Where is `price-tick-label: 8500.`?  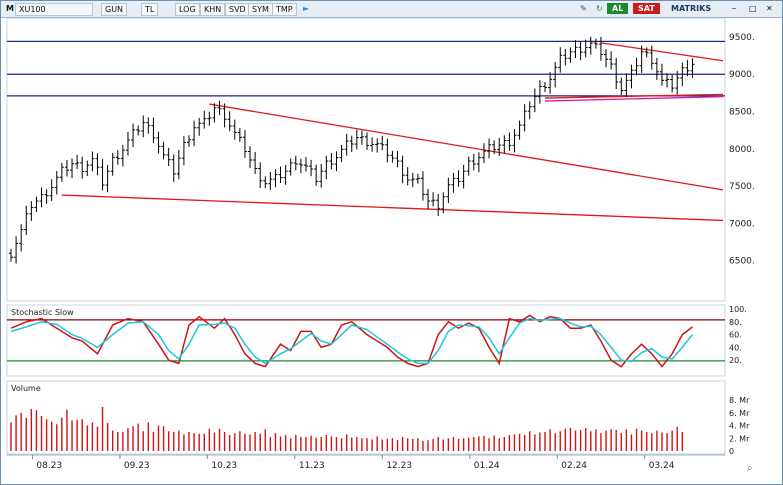 price-tick-label: 8500. is located at coordinates (742, 113).